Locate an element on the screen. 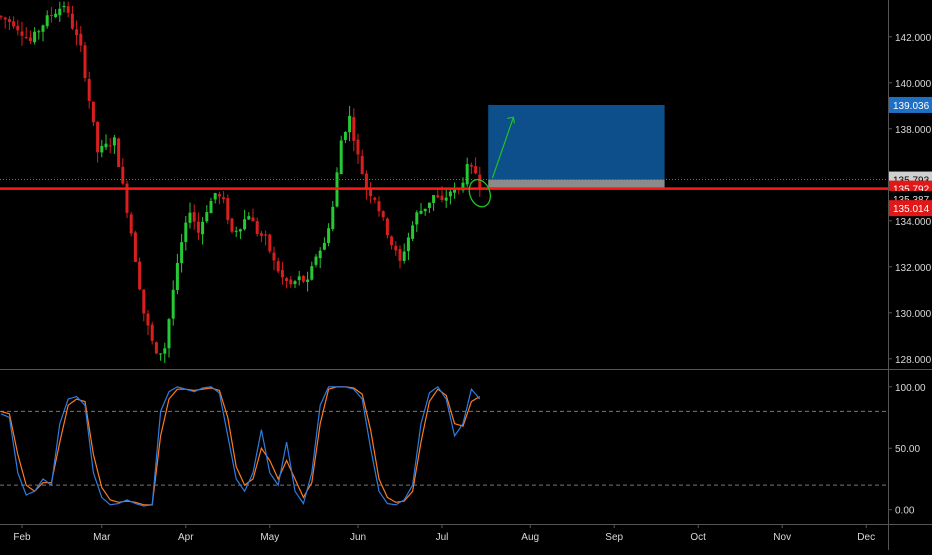 The image size is (932, 555). stoch-tick-label: 100.00 is located at coordinates (910, 388).